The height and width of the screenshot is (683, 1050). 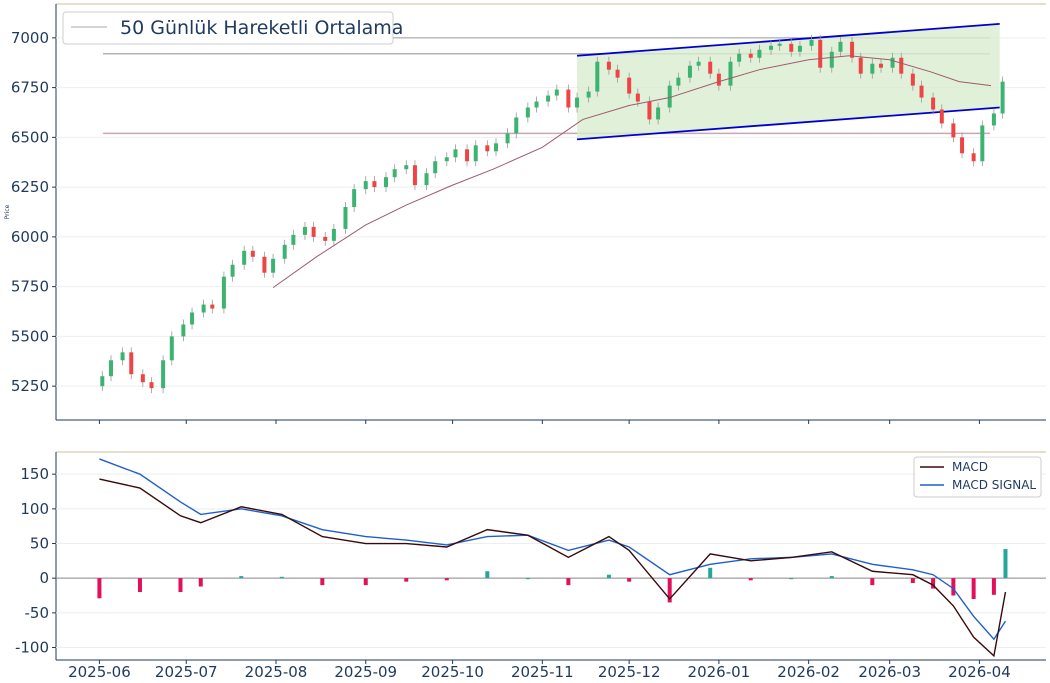 What do you see at coordinates (32, 648) in the screenshot?
I see `macd-tick-label: -100` at bounding box center [32, 648].